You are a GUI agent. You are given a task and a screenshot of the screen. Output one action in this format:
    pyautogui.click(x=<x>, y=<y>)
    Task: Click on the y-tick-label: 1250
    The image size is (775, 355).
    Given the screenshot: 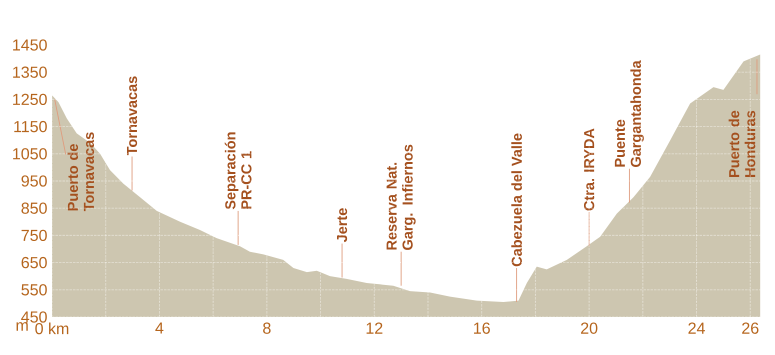 What is the action you would take?
    pyautogui.click(x=30, y=100)
    